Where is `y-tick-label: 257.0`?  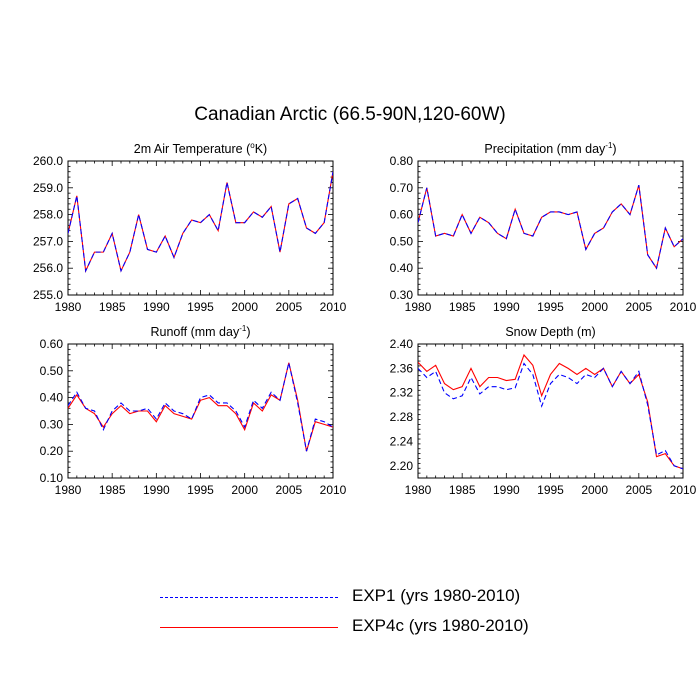 y-tick-label: 257.0 is located at coordinates (48, 241).